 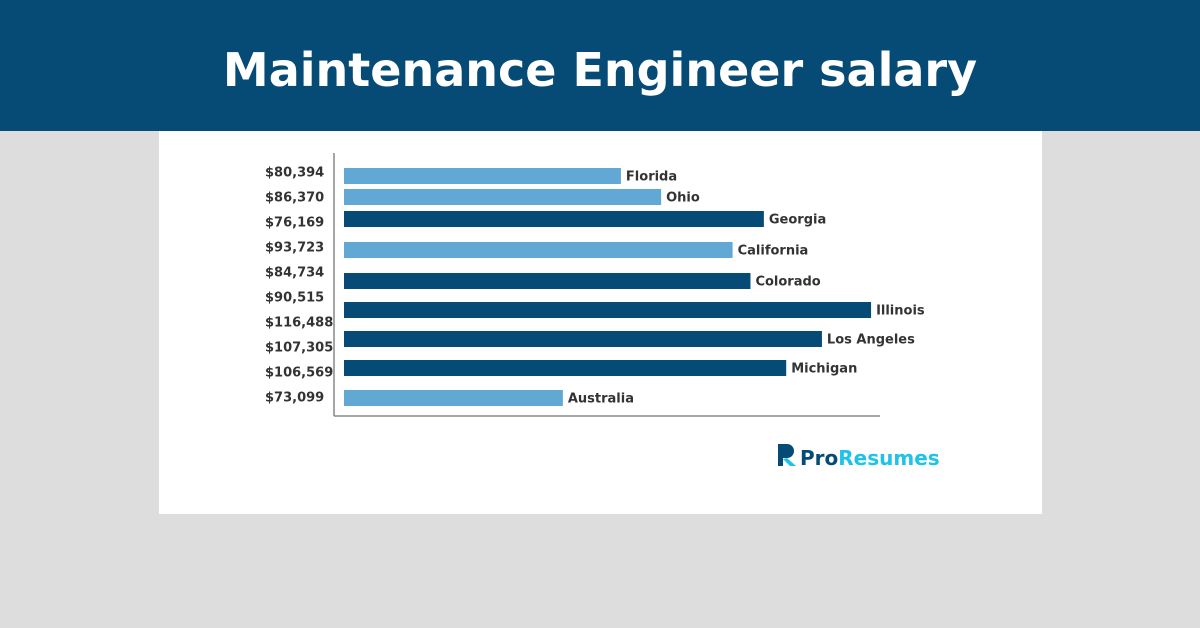 I want to click on salary-label: $90,515, so click(x=294, y=298).